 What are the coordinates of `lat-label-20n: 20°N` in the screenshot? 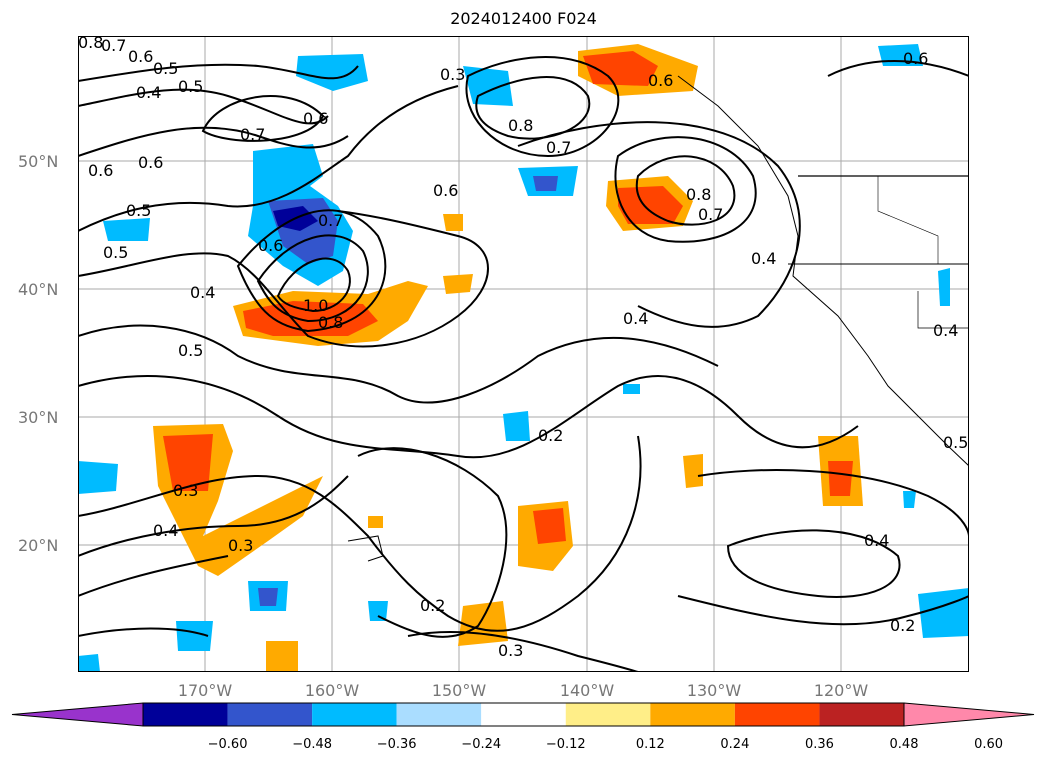 It's located at (38, 545).